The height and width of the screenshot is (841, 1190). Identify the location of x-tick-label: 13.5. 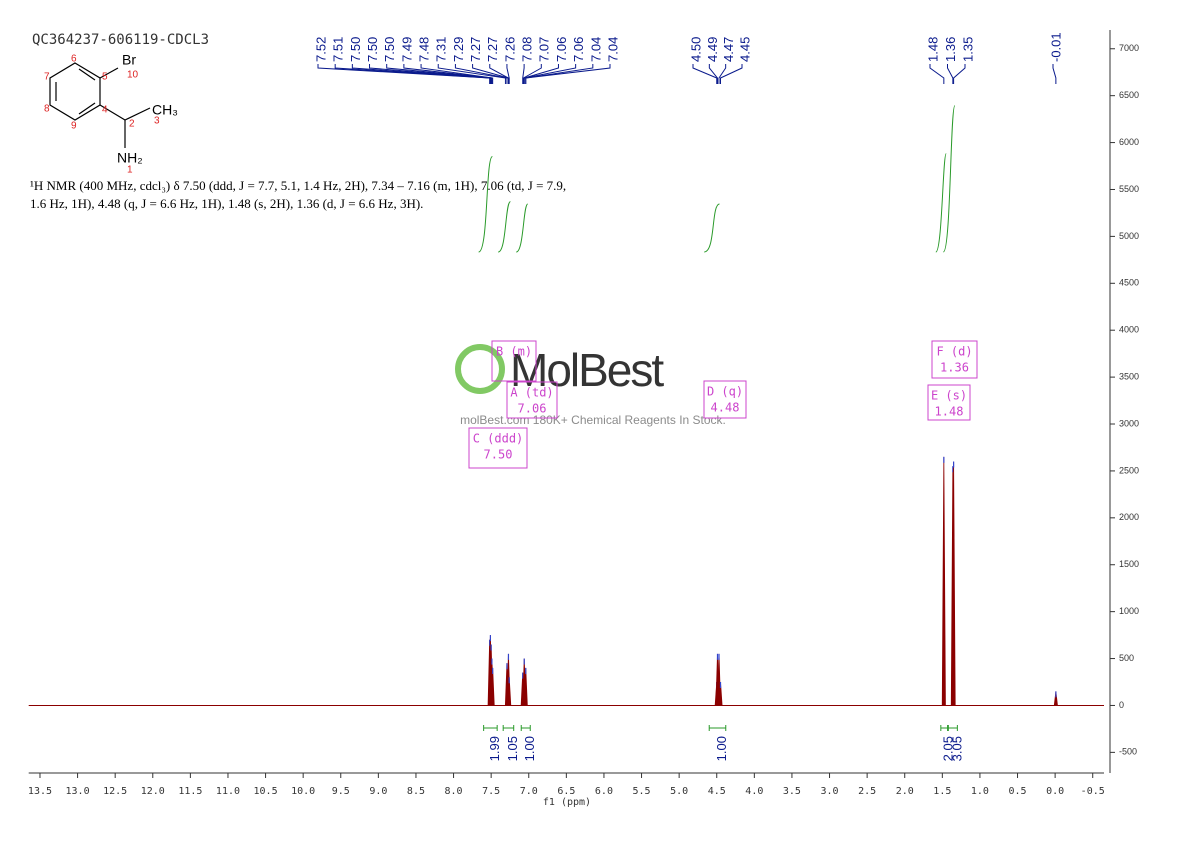
(40, 791).